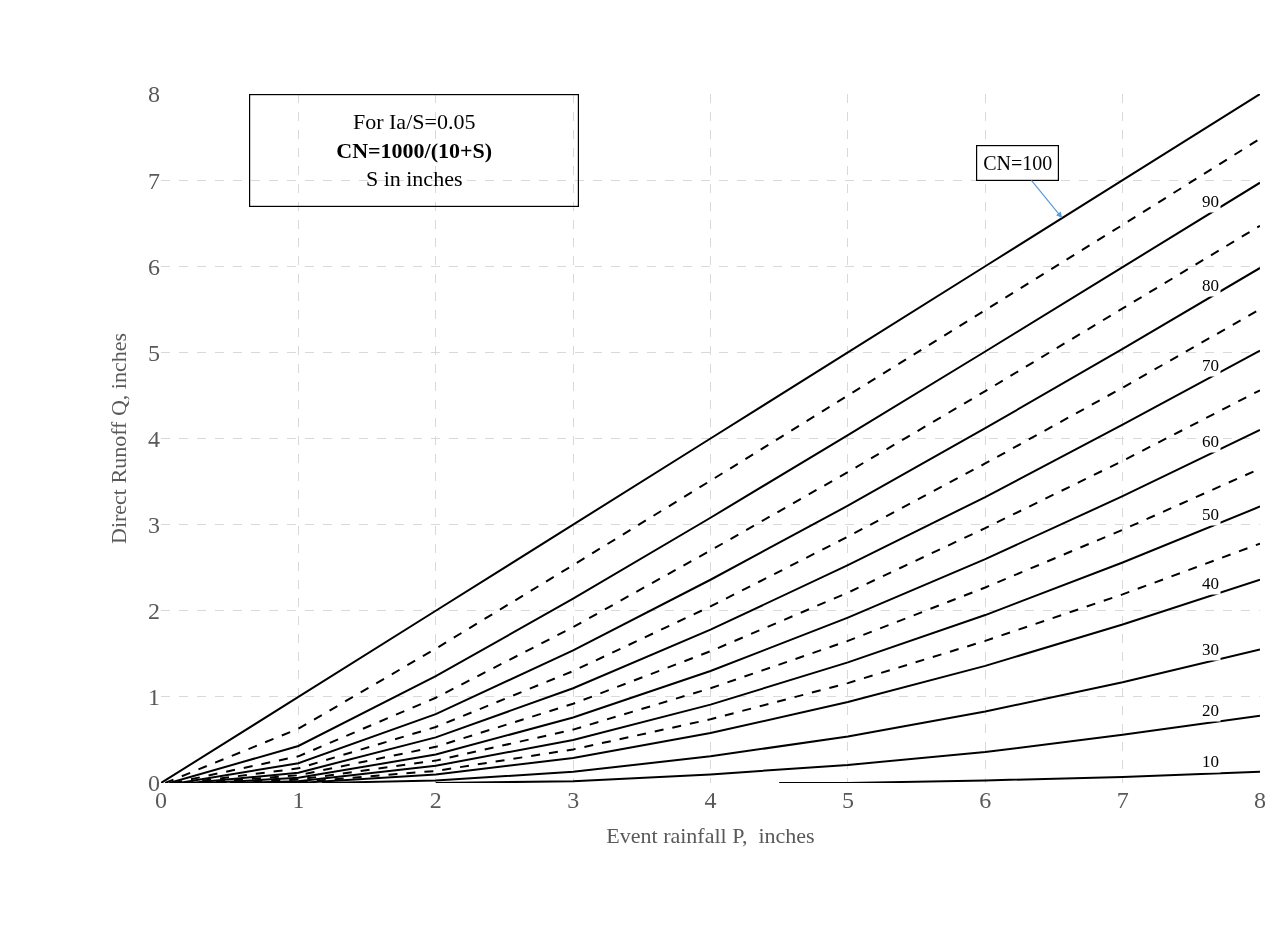 The image size is (1284, 925). What do you see at coordinates (1210, 514) in the screenshot?
I see `series-label: 50` at bounding box center [1210, 514].